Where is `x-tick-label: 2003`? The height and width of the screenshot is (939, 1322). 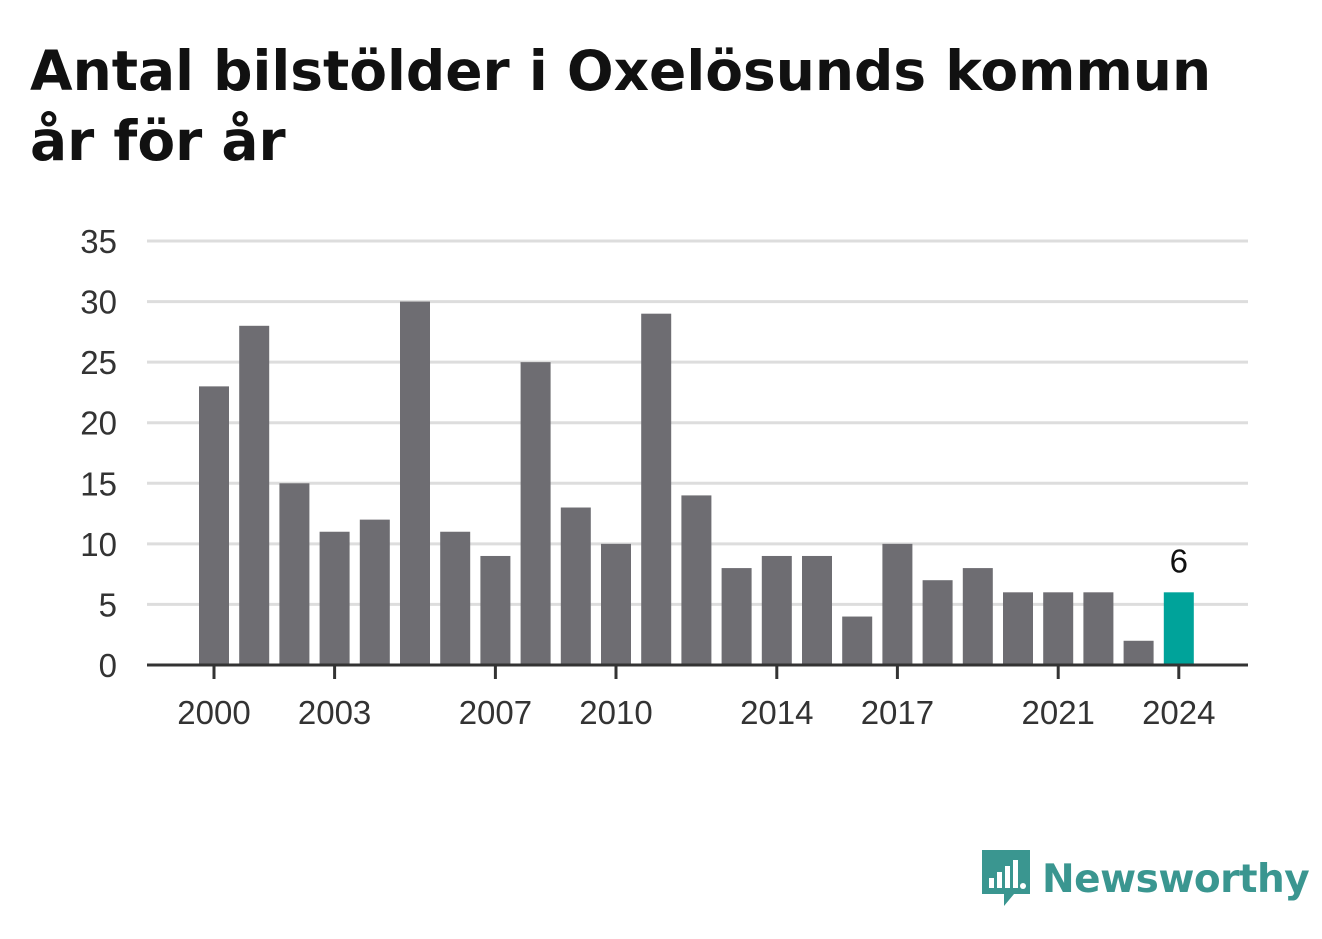
x-tick-label: 2003 is located at coordinates (334, 712).